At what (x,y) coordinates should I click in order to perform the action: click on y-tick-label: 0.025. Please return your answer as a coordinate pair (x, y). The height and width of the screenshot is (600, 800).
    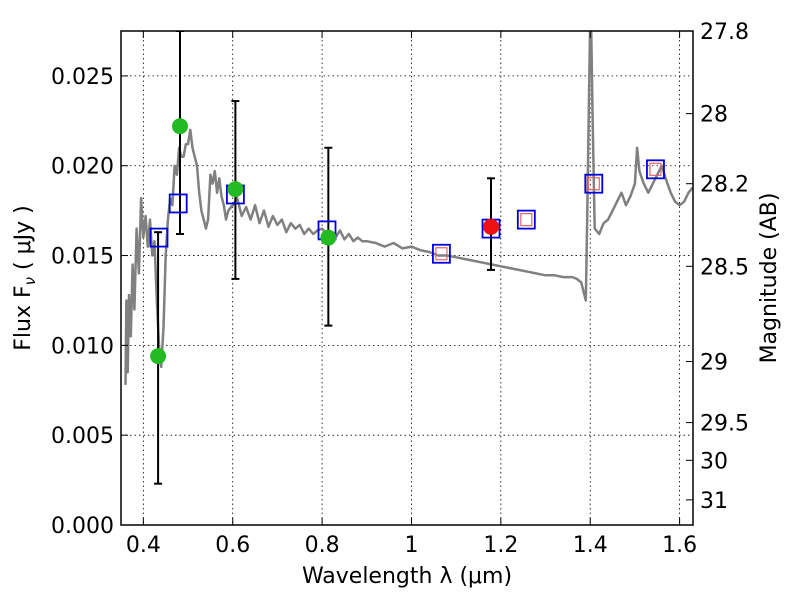
    Looking at the image, I should click on (82, 77).